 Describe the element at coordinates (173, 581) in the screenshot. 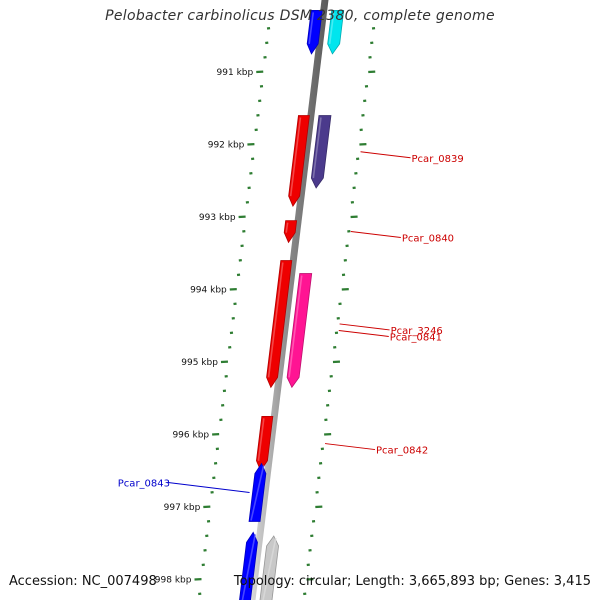

I see `scale-label: 998 kbp` at that location.